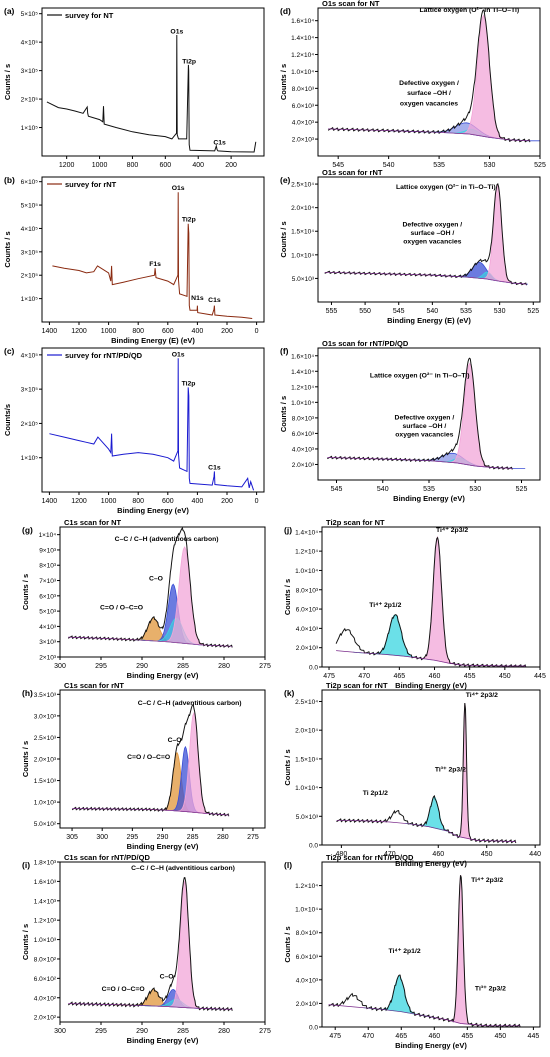 Image resolution: width=550 pixels, height=1057 pixels. Describe the element at coordinates (432, 233) in the screenshot. I see `peak-annotation: surface –OH /` at that location.